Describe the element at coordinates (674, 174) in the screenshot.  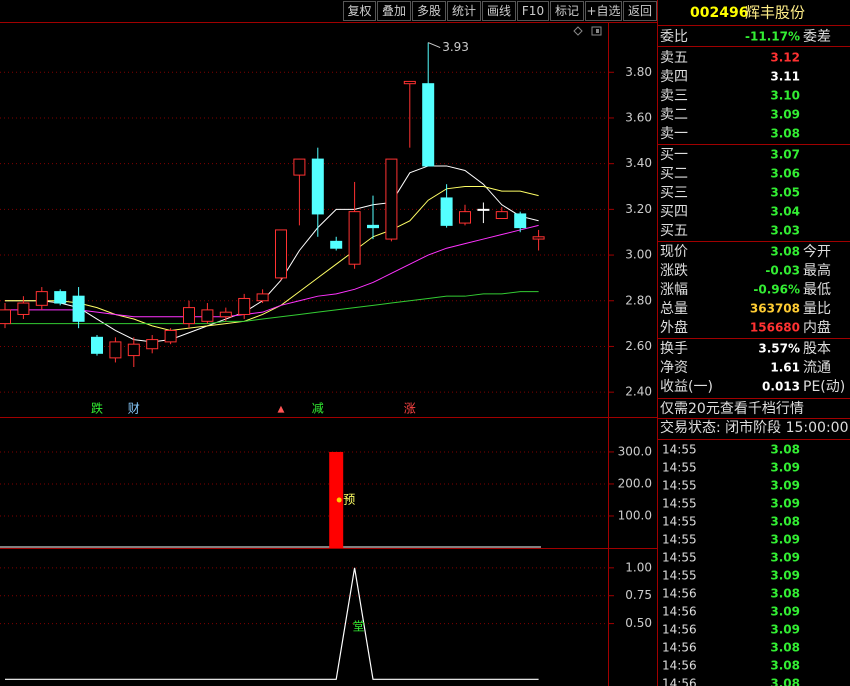
I see `bid-label: 买二` at that location.